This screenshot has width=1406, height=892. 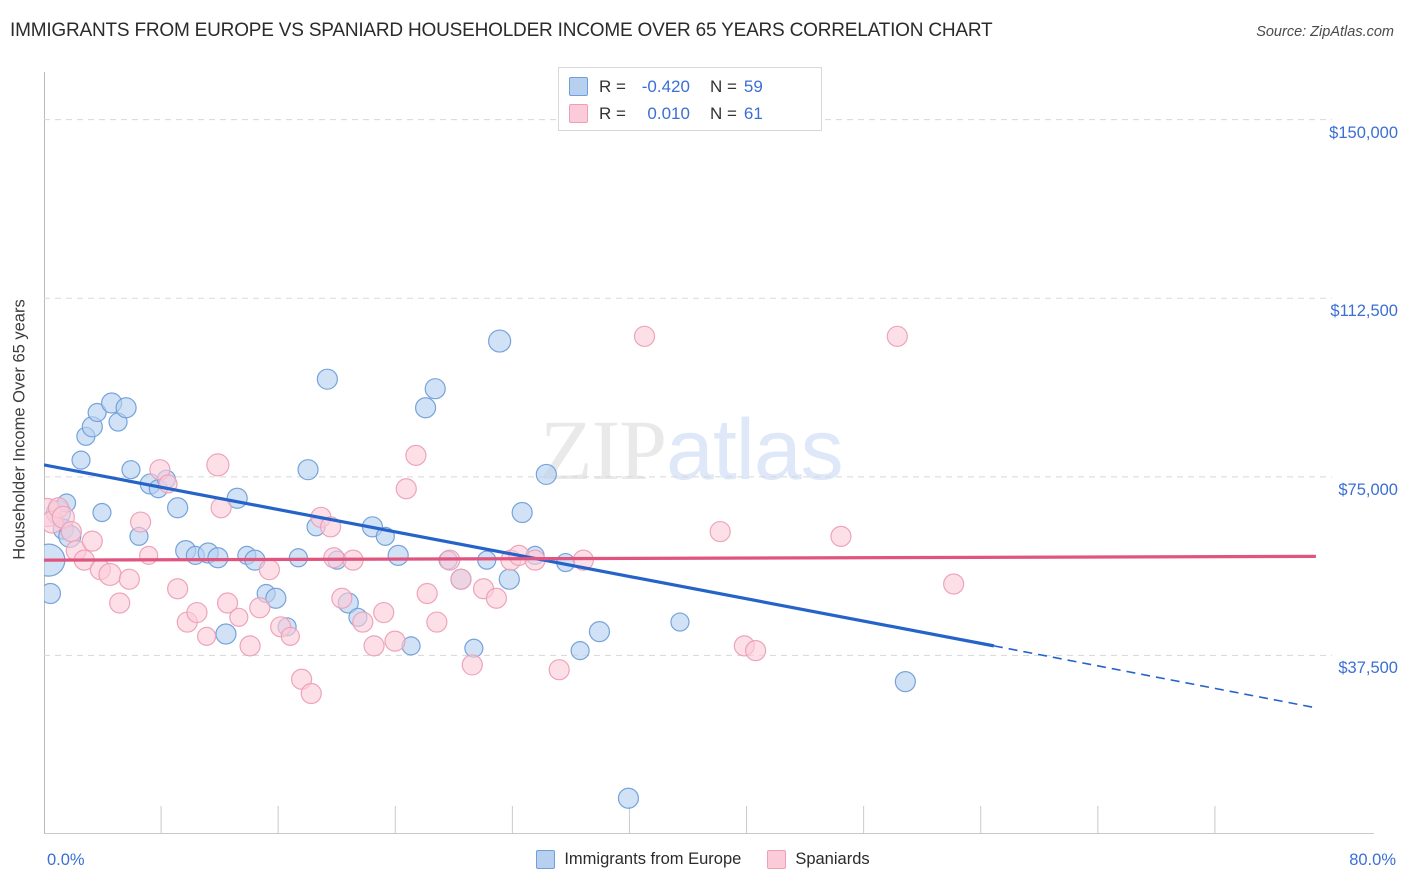 I want to click on n-label-blue: N =, so click(x=723, y=86).